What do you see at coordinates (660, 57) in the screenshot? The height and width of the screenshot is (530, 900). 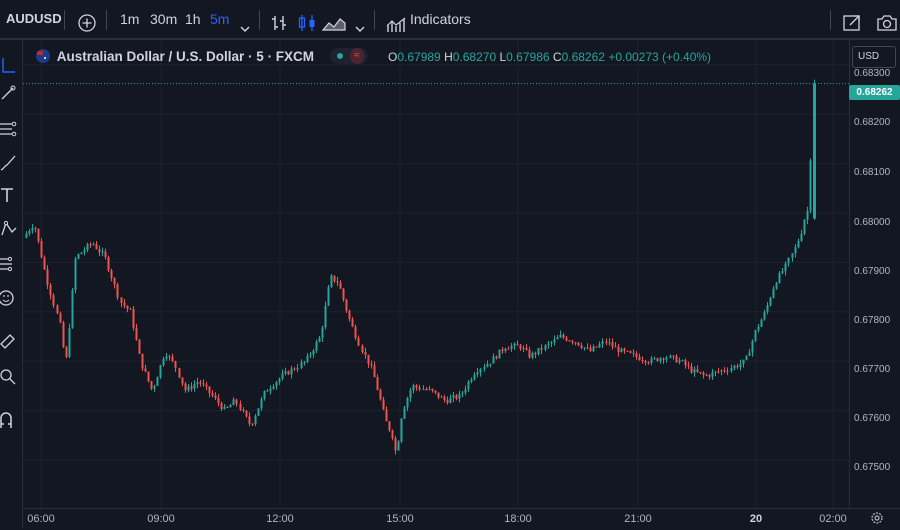 I see `change-value: +0.00273 (+0.40%)` at bounding box center [660, 57].